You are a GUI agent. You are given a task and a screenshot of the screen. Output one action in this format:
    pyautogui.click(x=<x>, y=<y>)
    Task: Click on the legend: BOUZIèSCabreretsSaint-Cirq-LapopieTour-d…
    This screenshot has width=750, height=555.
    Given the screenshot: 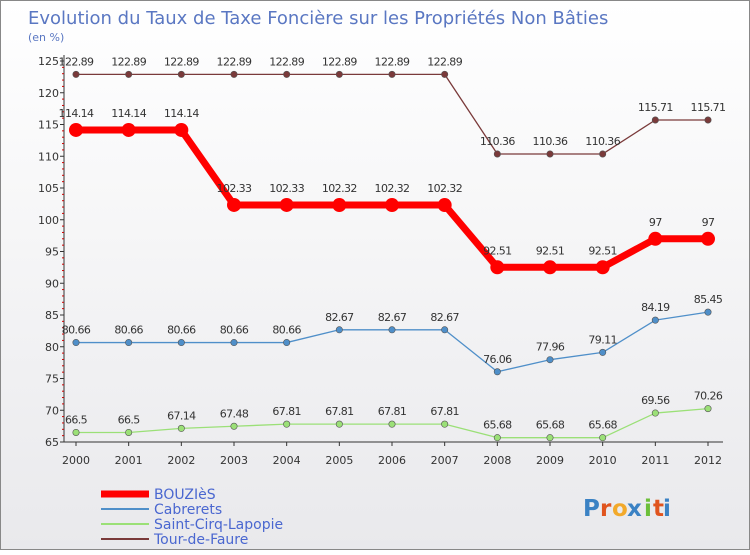 What is the action you would take?
    pyautogui.click(x=192, y=517)
    